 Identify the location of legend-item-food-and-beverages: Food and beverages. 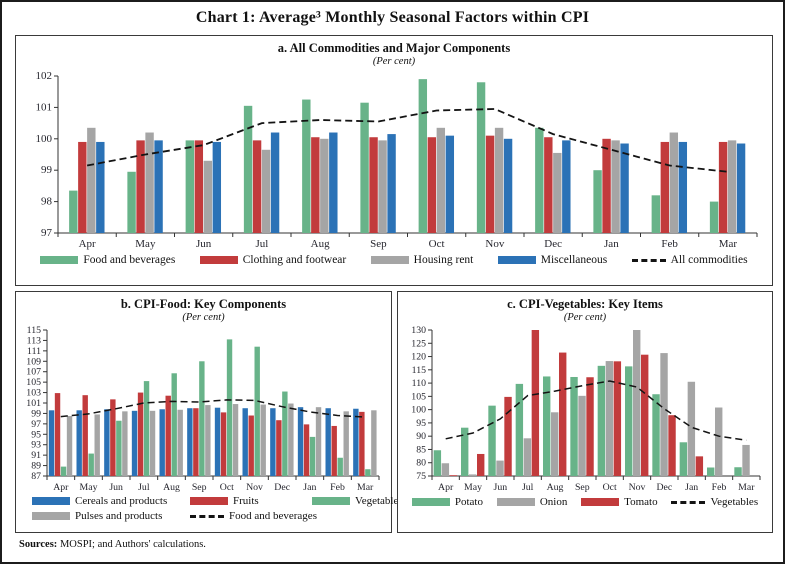
(107, 260).